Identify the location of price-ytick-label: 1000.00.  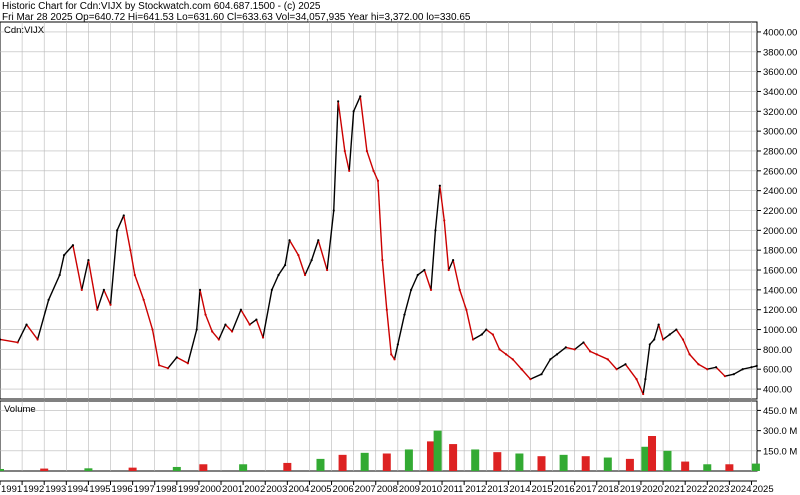
(780, 330).